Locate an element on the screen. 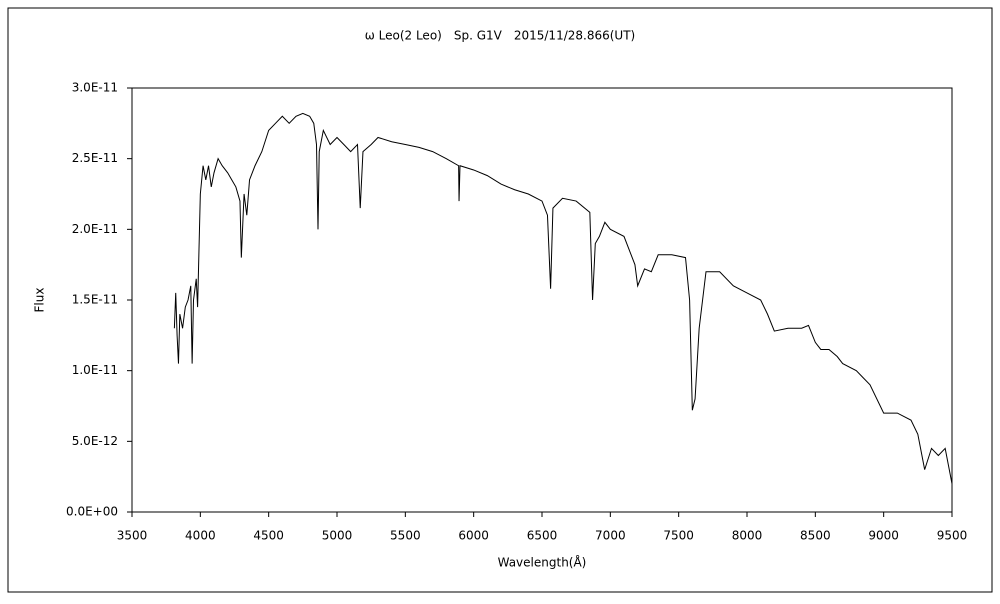  x-tick-label: 7000 is located at coordinates (610, 536).